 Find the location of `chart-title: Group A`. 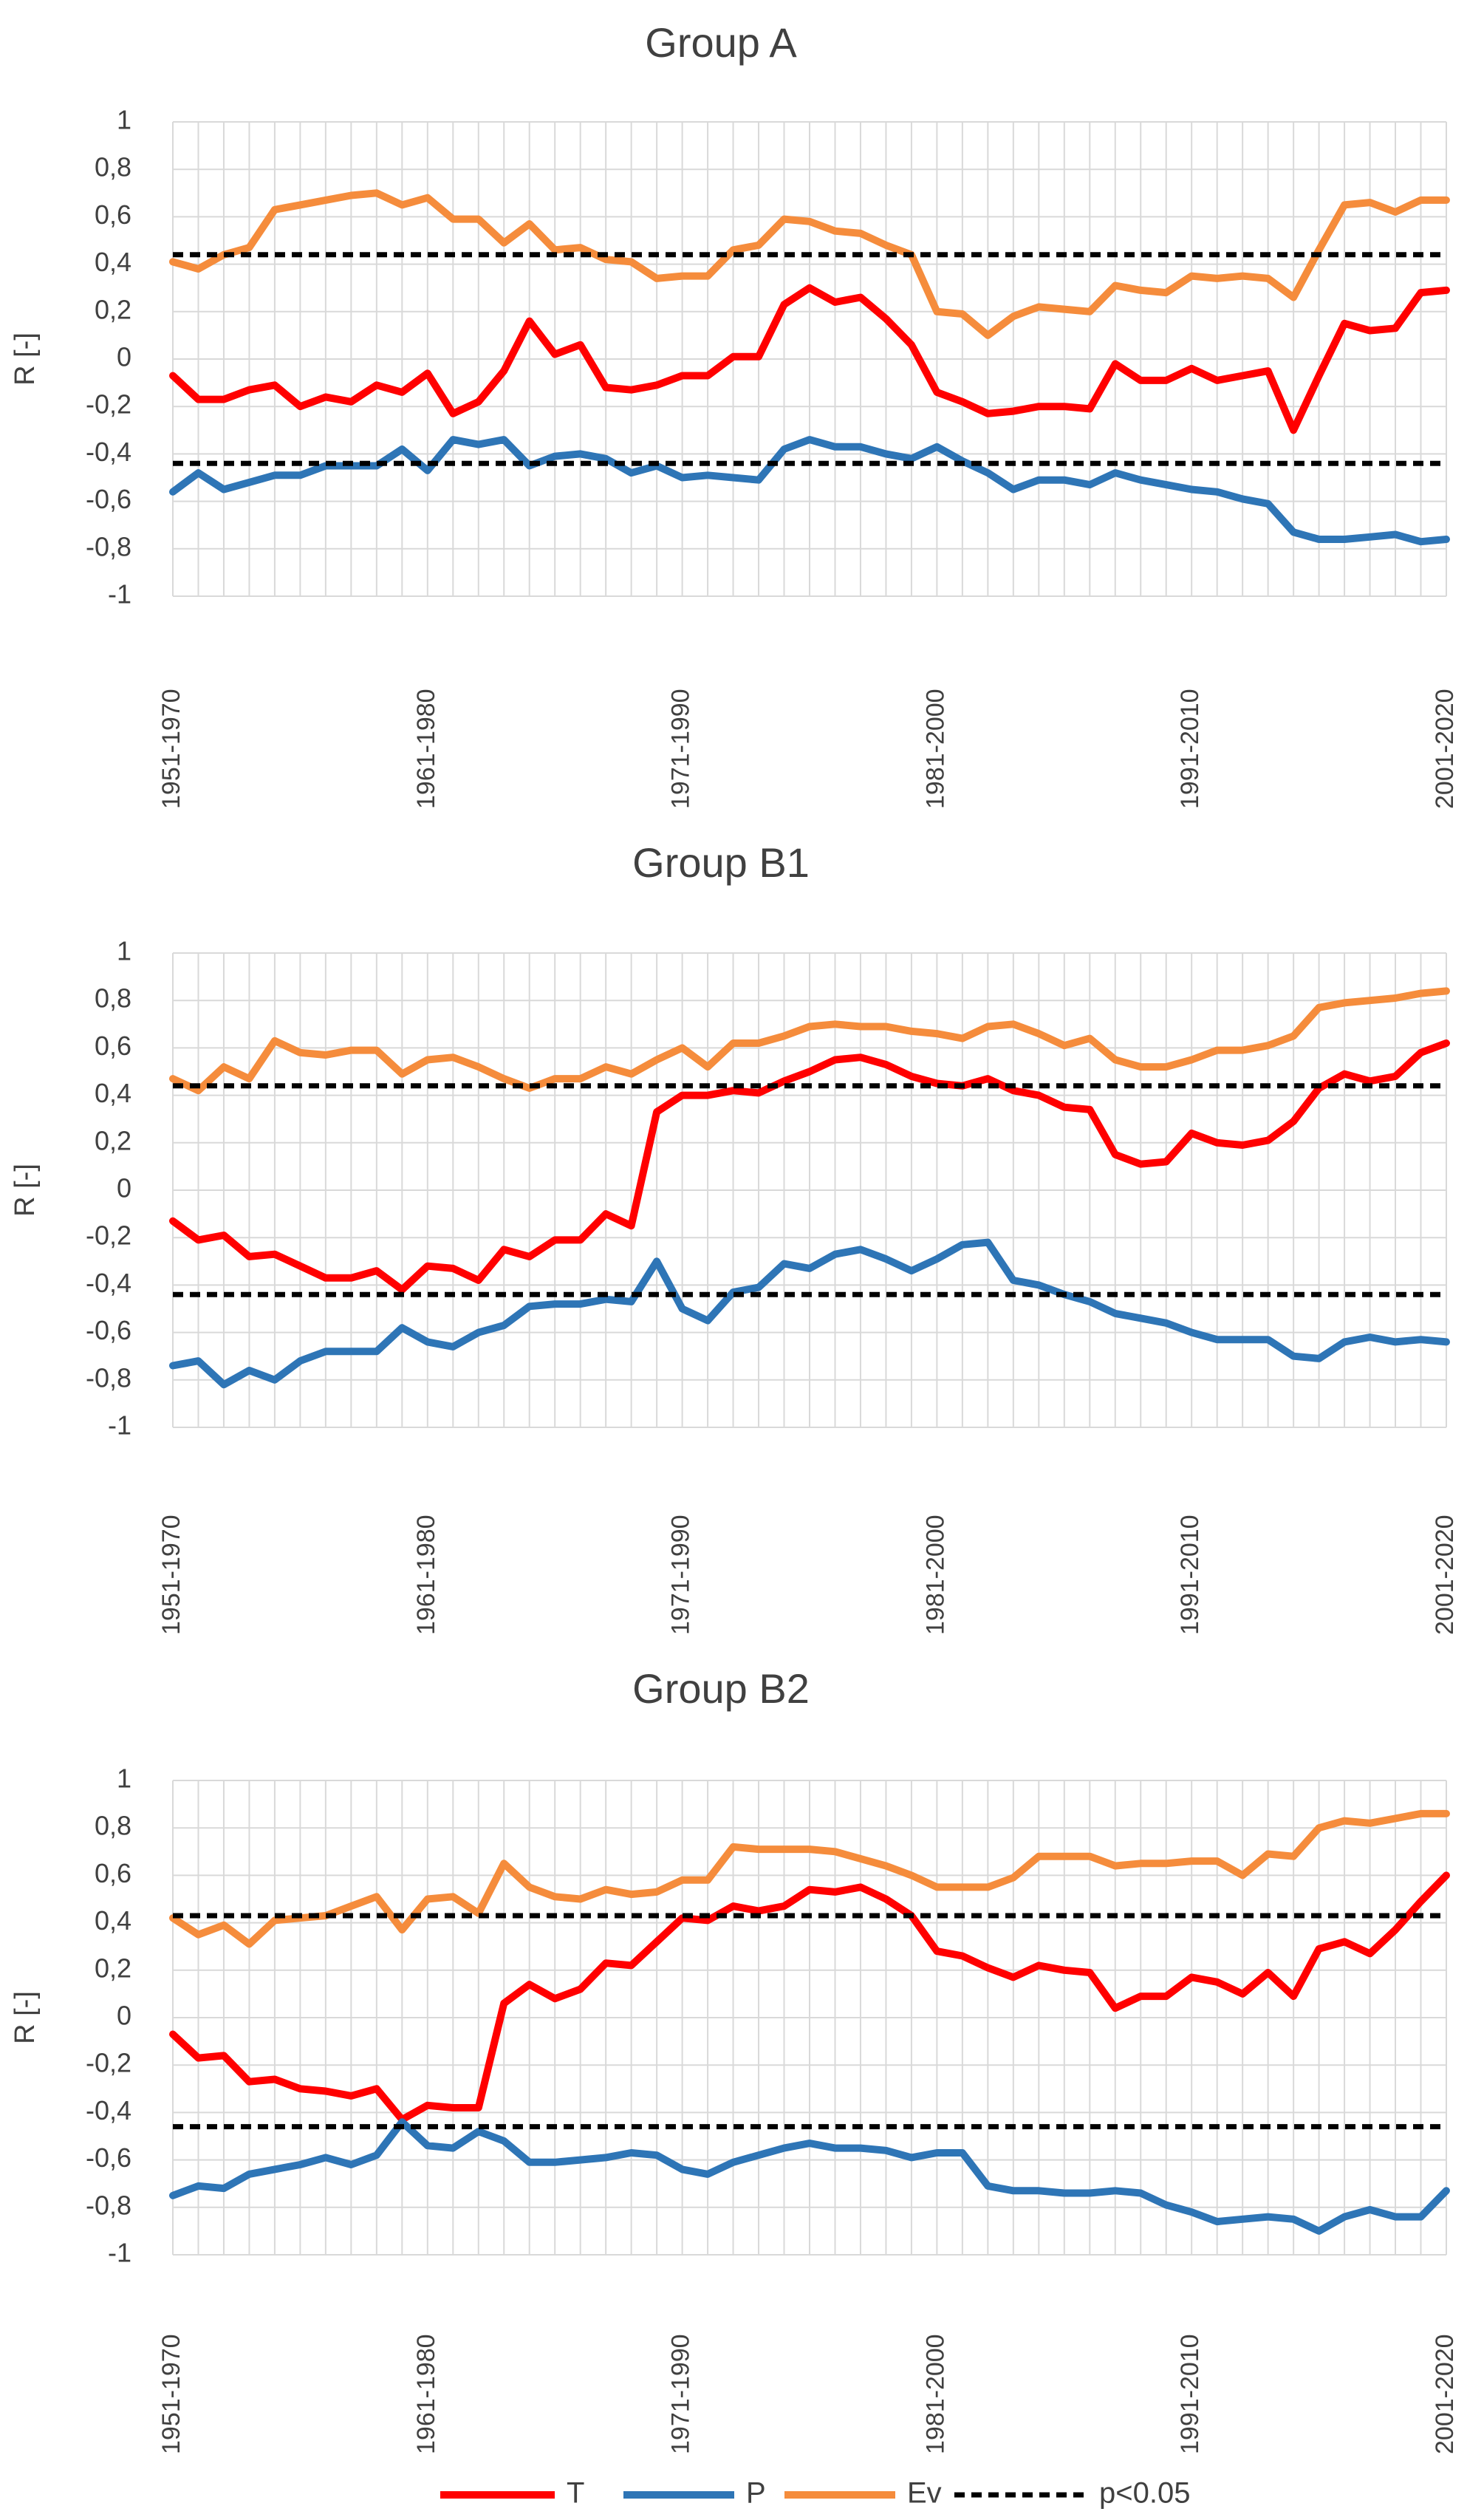

chart-title: Group A is located at coordinates (721, 42).